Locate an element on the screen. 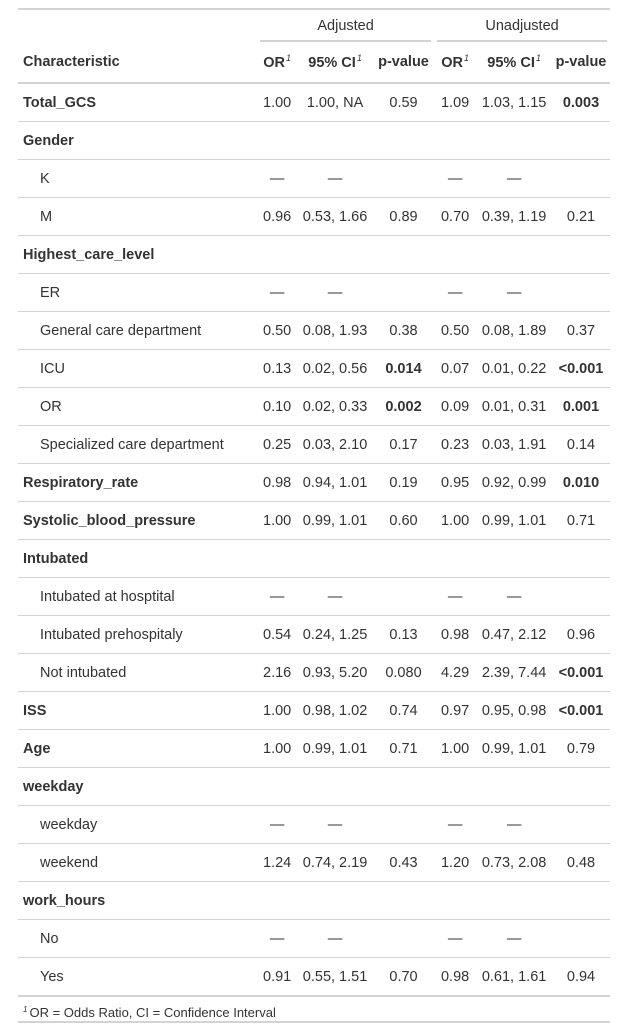 This screenshot has width=633, height=1036. cell-or-unadjusted: 0.50 is located at coordinates (455, 330).